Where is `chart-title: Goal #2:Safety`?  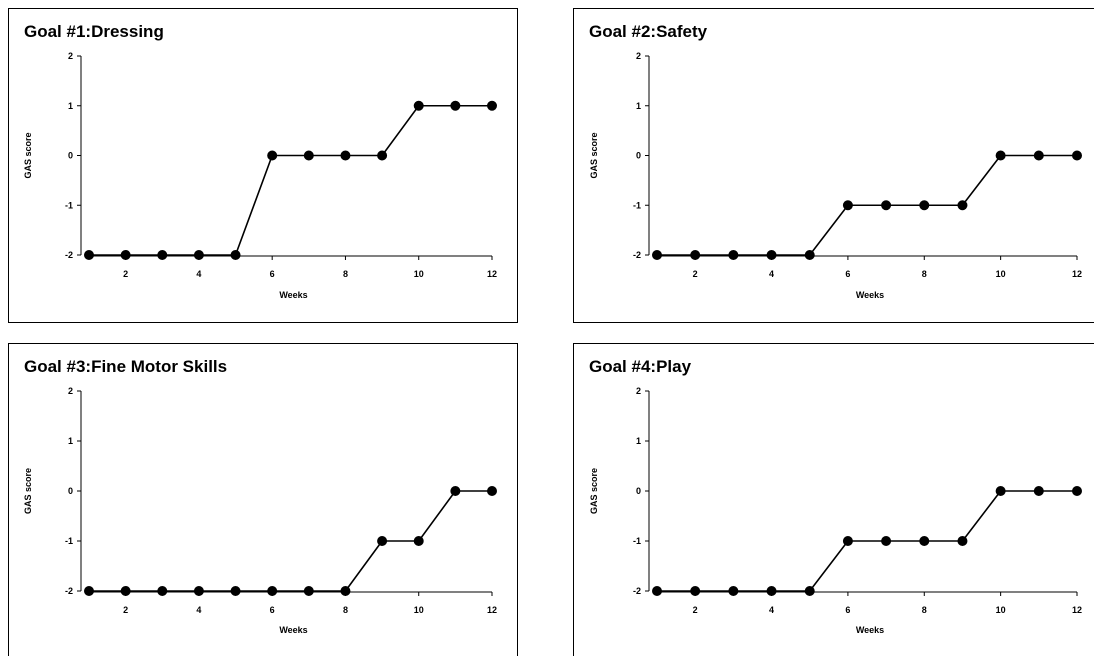 chart-title: Goal #2:Safety is located at coordinates (648, 31).